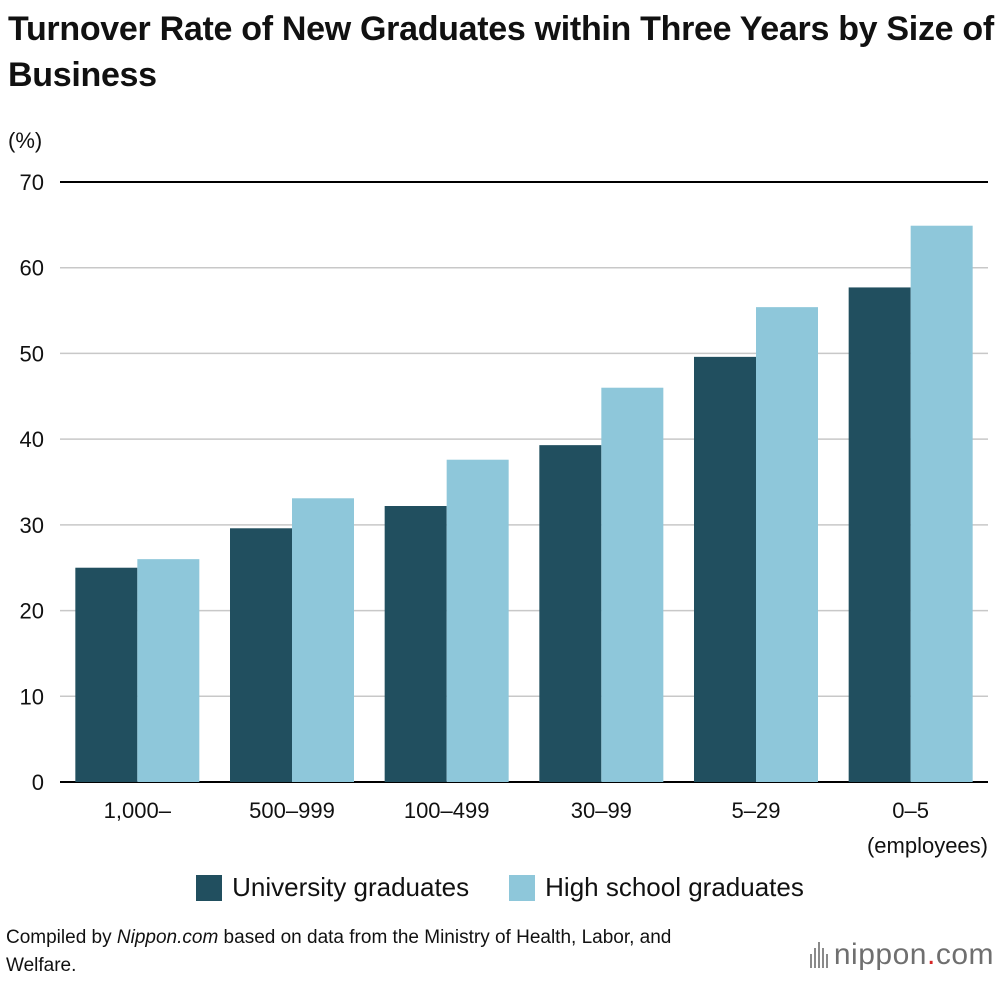 This screenshot has width=1000, height=982. I want to click on y-tick-label: 40, so click(32, 439).